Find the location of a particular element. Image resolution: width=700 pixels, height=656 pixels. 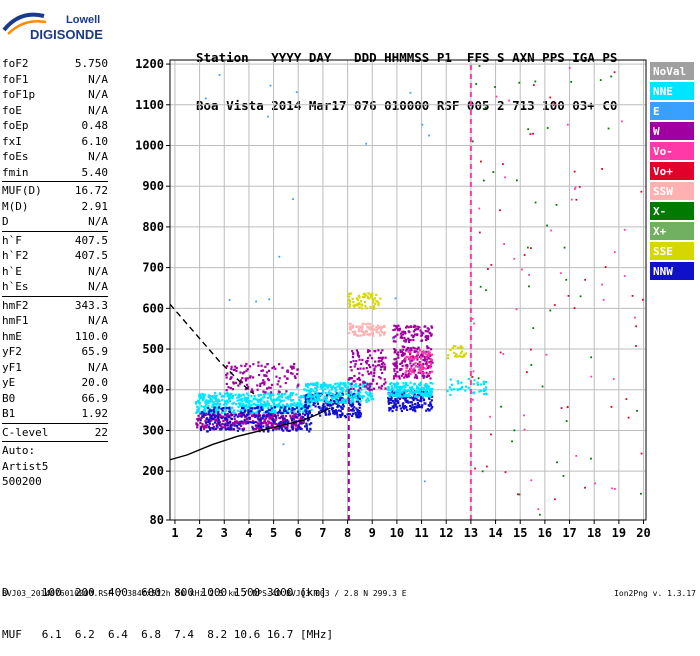

x-tick-label: 4 is located at coordinates (248, 533).